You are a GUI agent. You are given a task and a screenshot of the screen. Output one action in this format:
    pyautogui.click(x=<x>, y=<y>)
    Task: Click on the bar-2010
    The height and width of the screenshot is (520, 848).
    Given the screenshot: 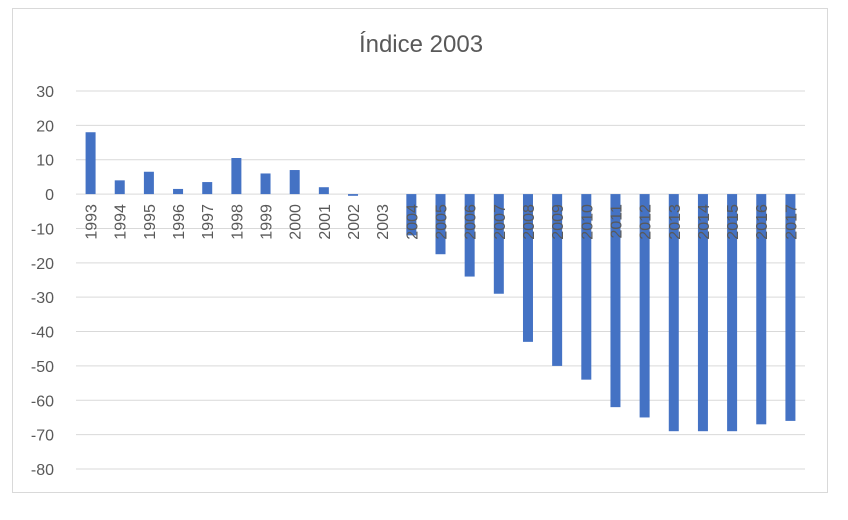 What is the action you would take?
    pyautogui.click(x=586, y=287)
    